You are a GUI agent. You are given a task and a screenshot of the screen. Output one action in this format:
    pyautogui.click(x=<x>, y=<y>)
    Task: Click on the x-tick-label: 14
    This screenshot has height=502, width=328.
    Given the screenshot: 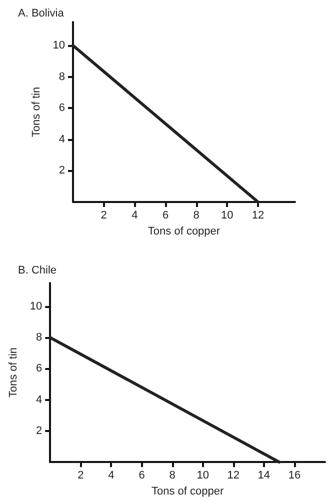 What is the action you would take?
    pyautogui.click(x=264, y=476)
    